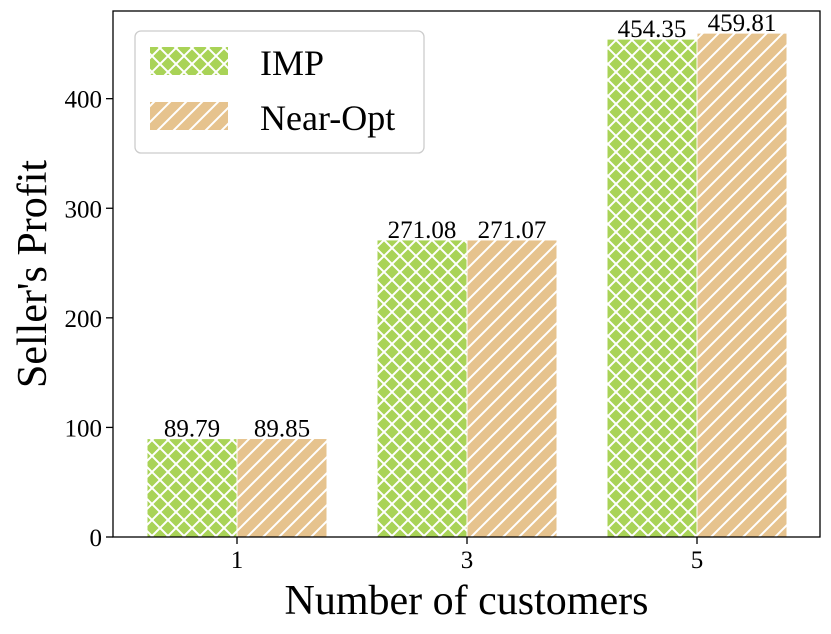 Image resolution: width=831 pixels, height=634 pixels. What do you see at coordinates (327, 118) in the screenshot?
I see `legend-label-near-opt: Near-Opt` at bounding box center [327, 118].